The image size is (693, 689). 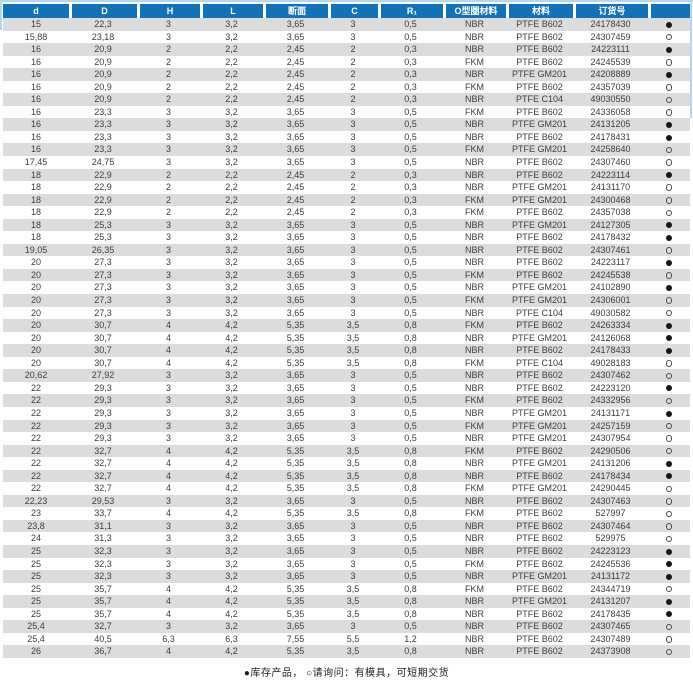 I want to click on cell-order-no: 24178430, so click(x=610, y=24).